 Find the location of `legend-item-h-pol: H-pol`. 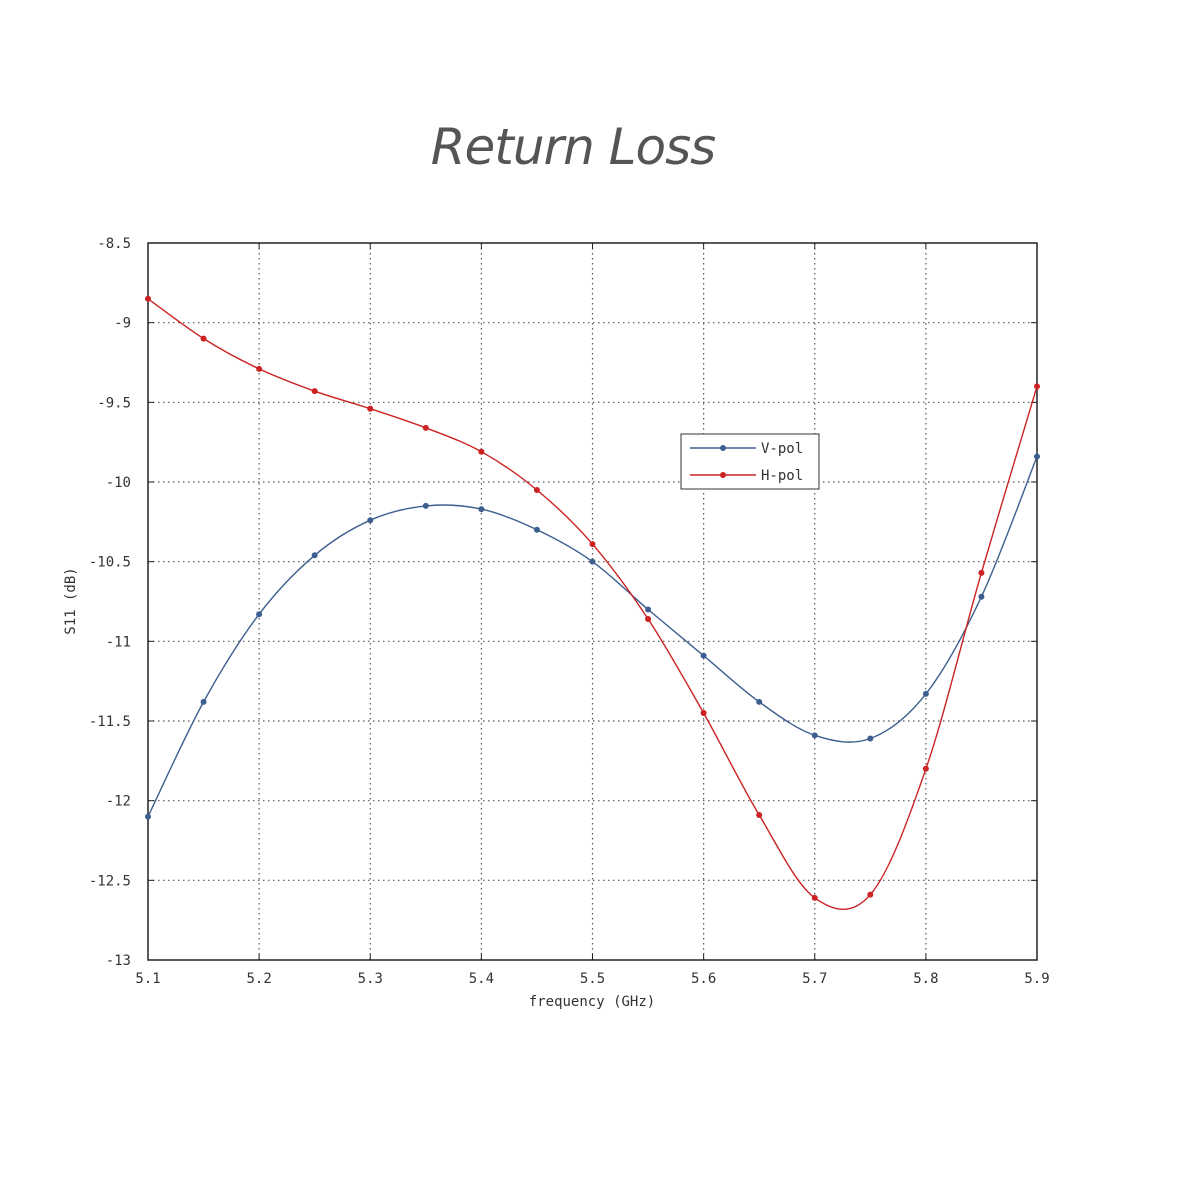

legend-item-h-pol: H-pol is located at coordinates (746, 476).